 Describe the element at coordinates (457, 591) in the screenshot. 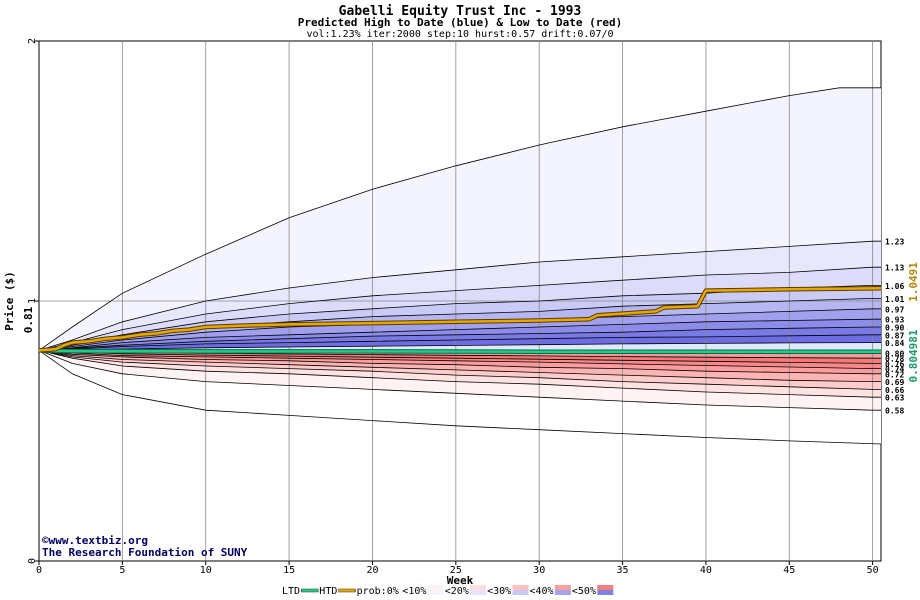

I see `legend-label-4: <20%` at that location.